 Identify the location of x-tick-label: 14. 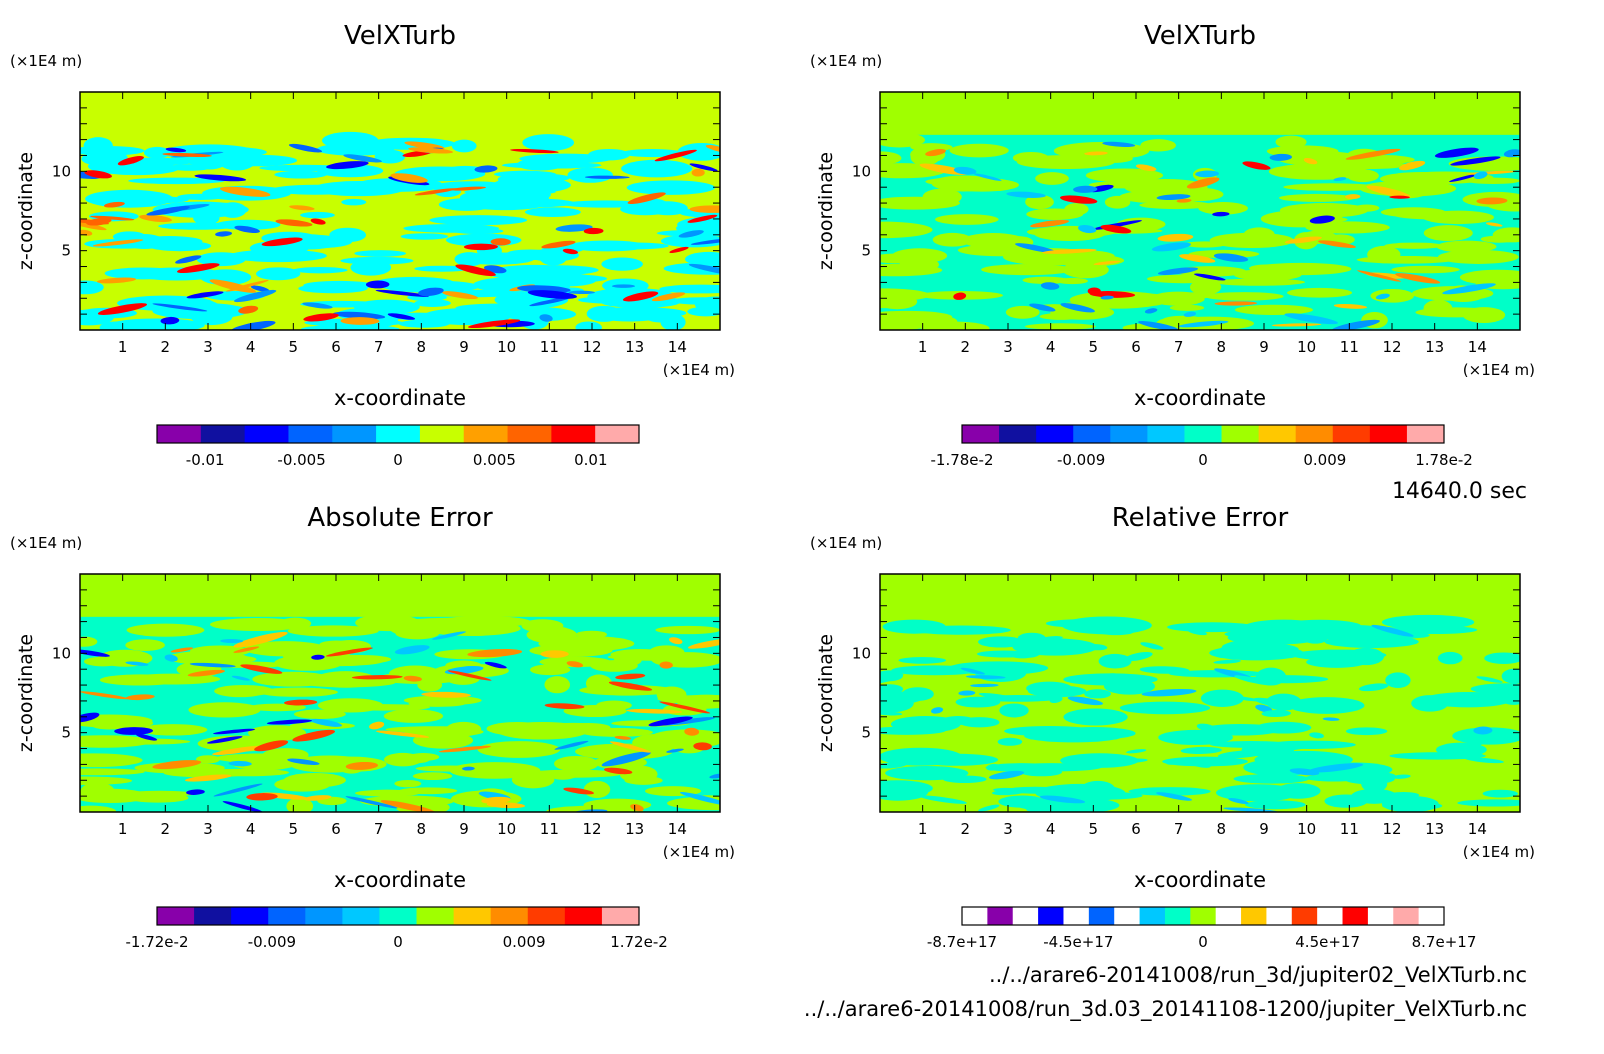
(1477, 347).